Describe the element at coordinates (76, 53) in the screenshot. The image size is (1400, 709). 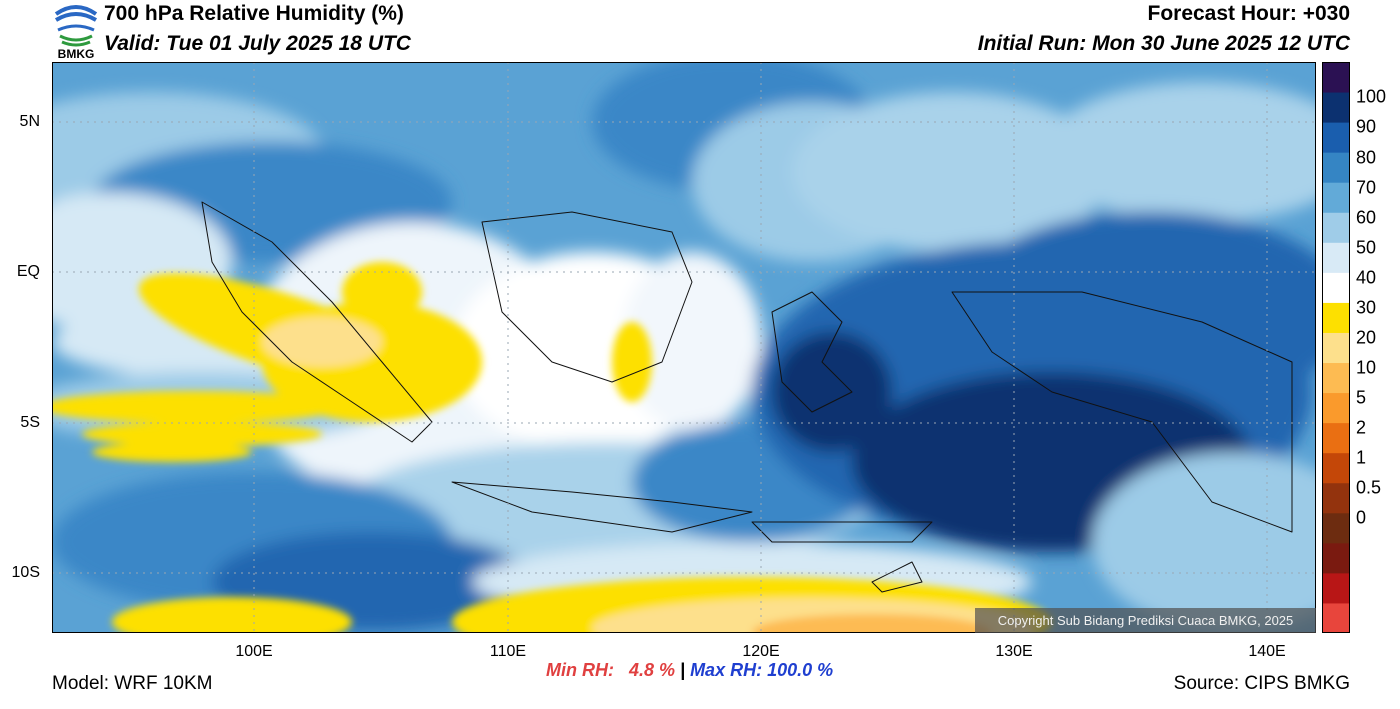
I see `svg-text: BMKG` at that location.